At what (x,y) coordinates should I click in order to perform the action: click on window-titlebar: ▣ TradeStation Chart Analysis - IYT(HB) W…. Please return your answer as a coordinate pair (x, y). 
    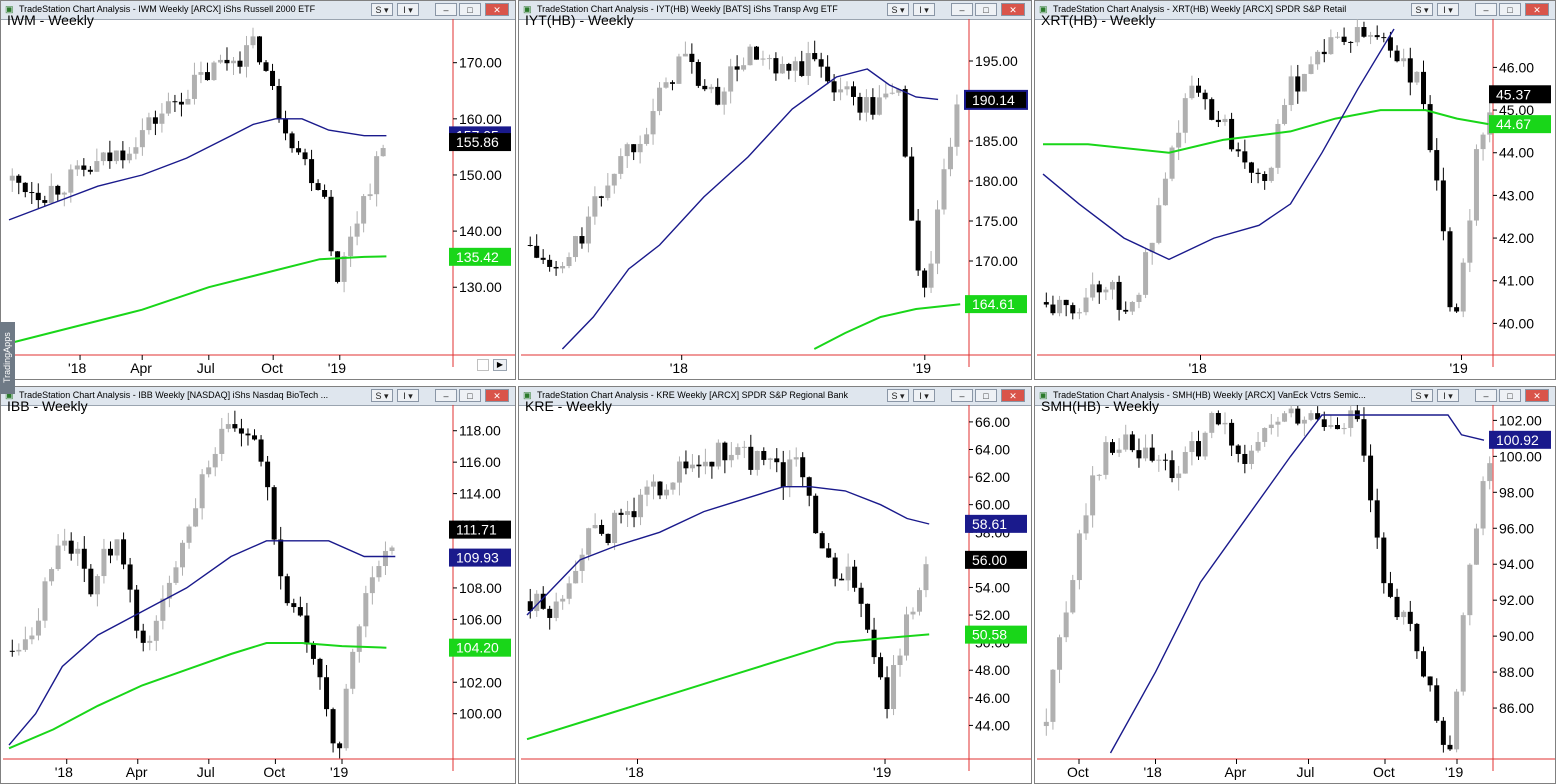
    Looking at the image, I should click on (775, 10).